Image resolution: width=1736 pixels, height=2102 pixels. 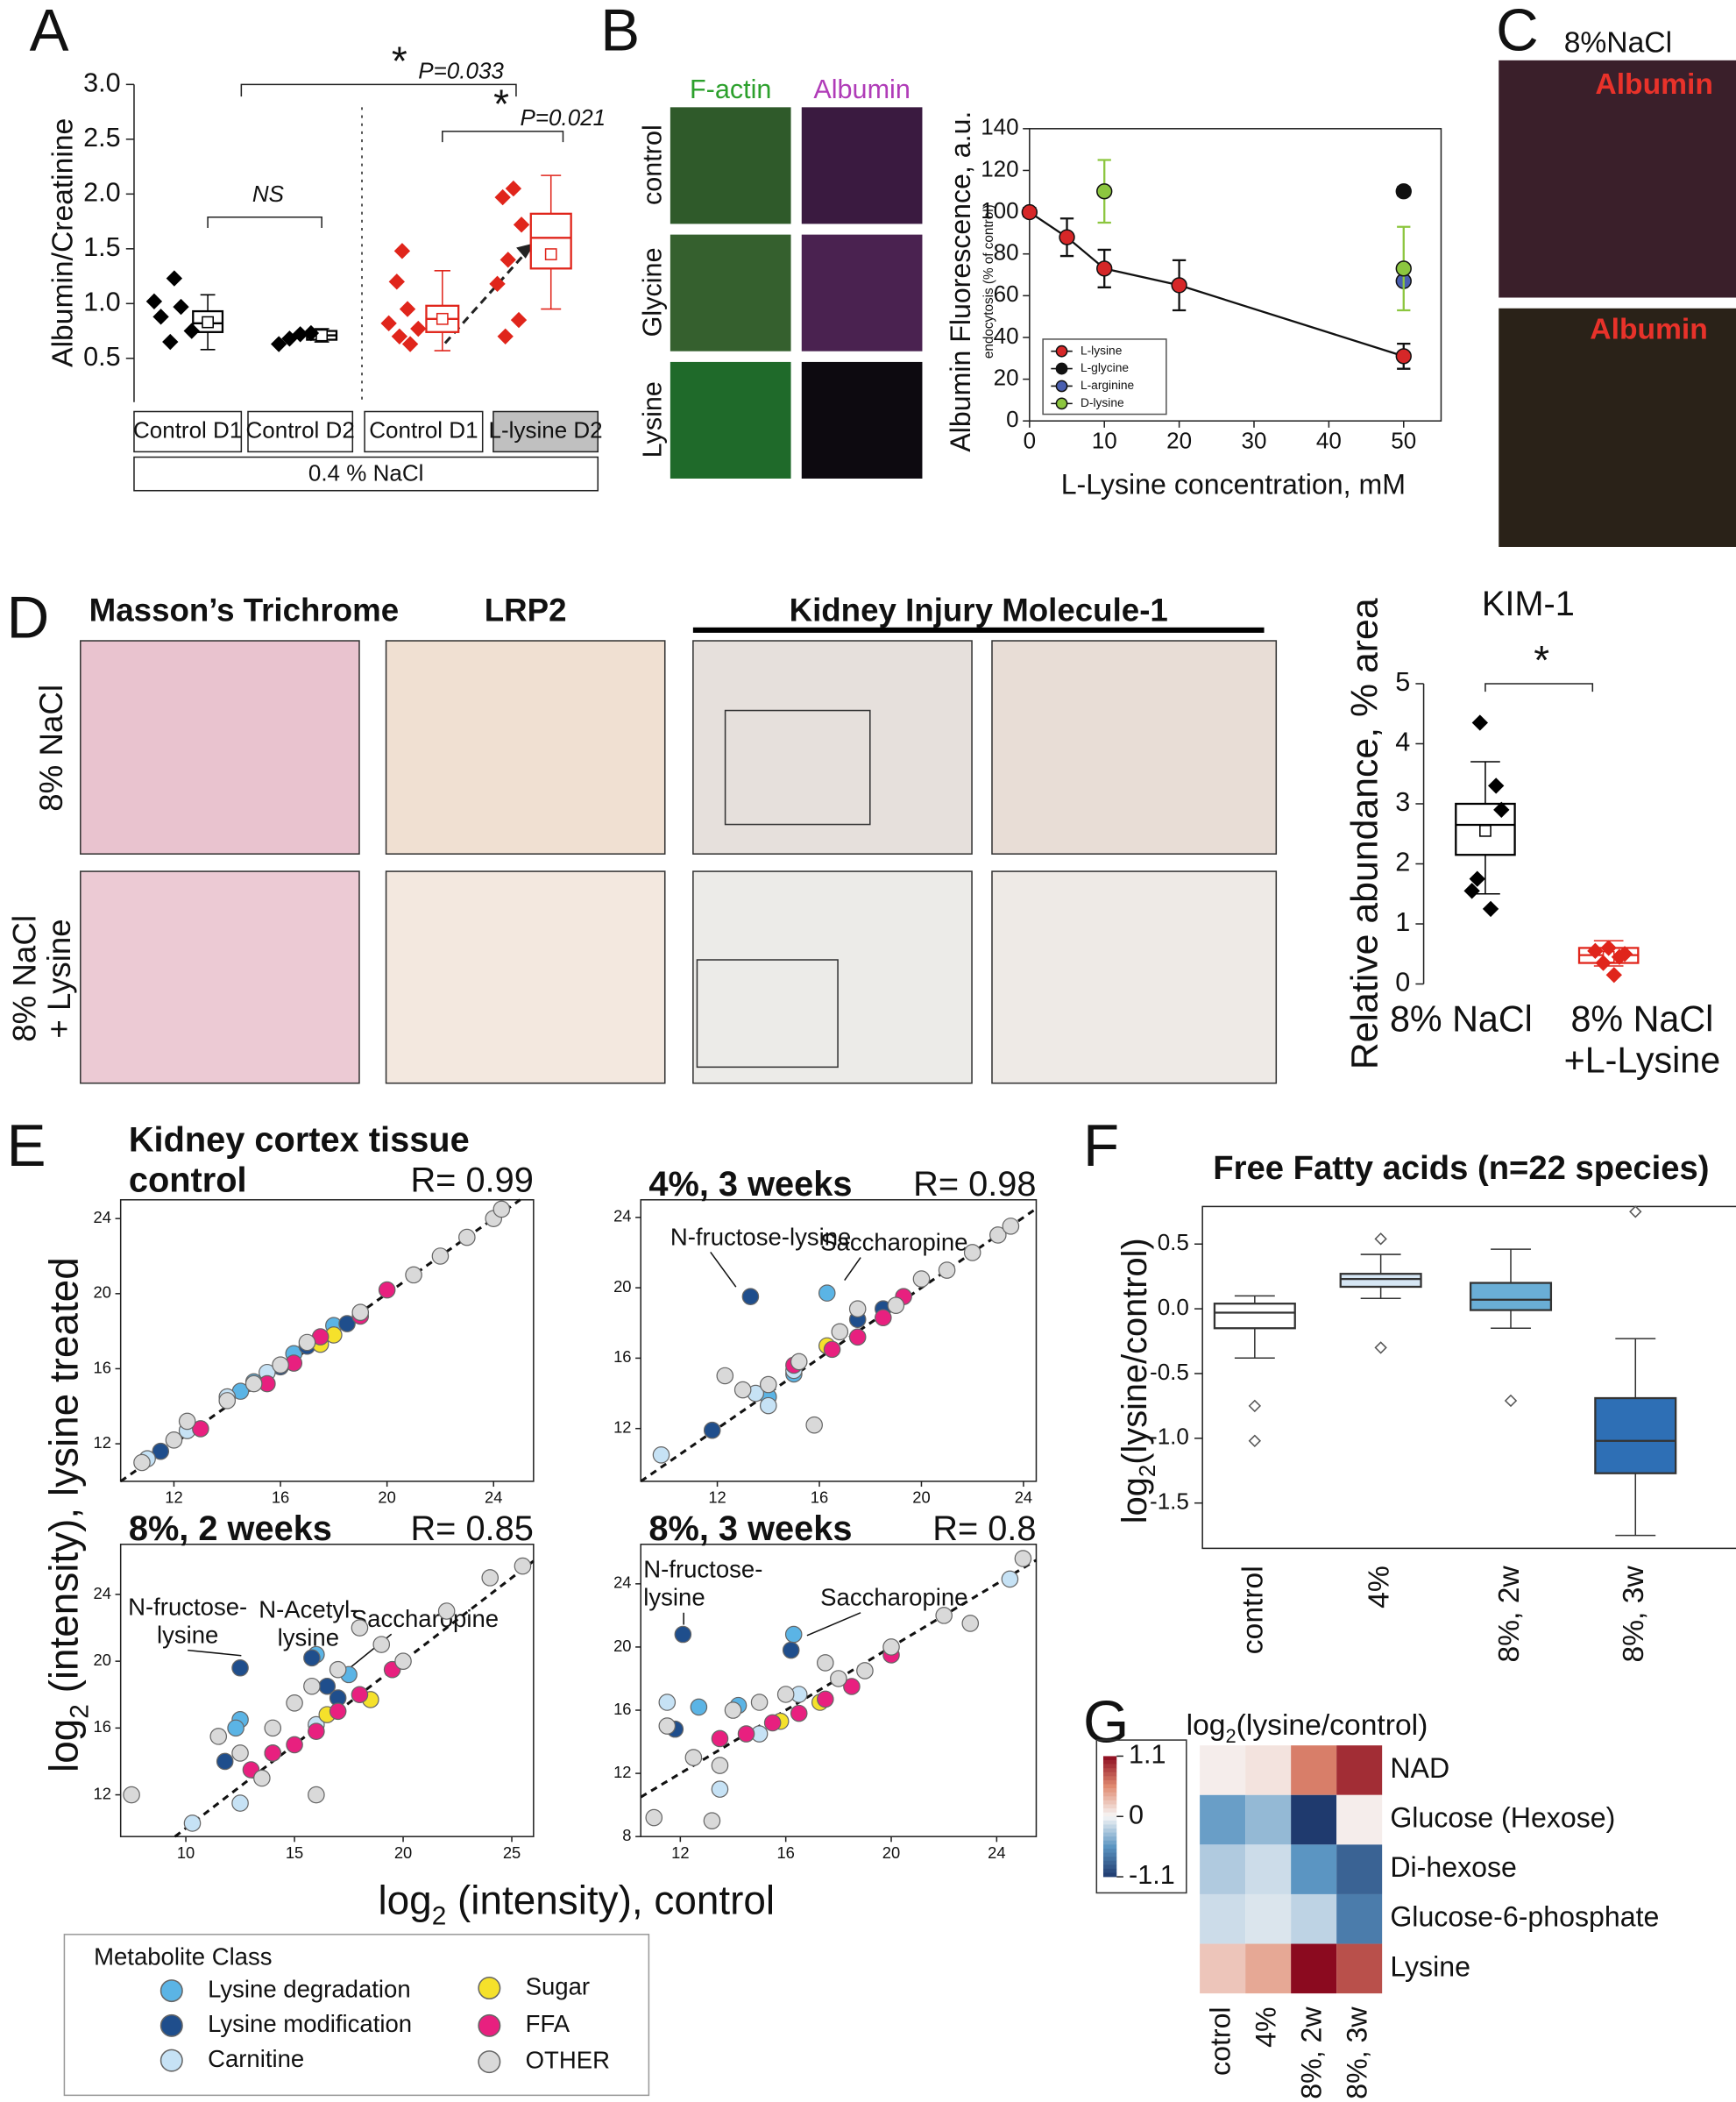 I want to click on group-note: 0.4 % NaCl, so click(x=366, y=472).